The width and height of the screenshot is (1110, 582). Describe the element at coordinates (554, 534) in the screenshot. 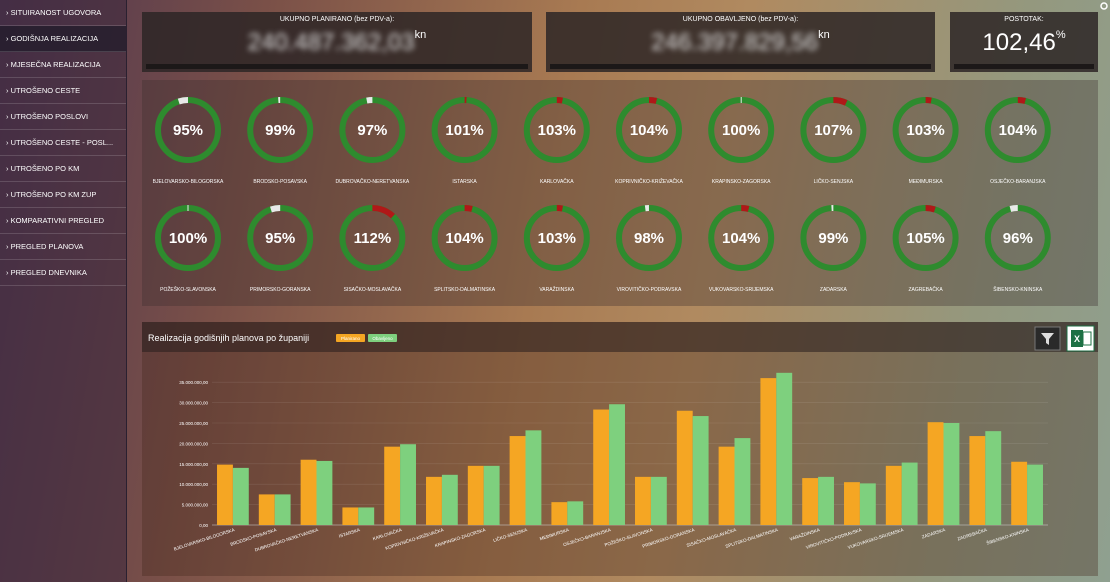

I see `x-tick-label: MEĐIMURSKA` at that location.